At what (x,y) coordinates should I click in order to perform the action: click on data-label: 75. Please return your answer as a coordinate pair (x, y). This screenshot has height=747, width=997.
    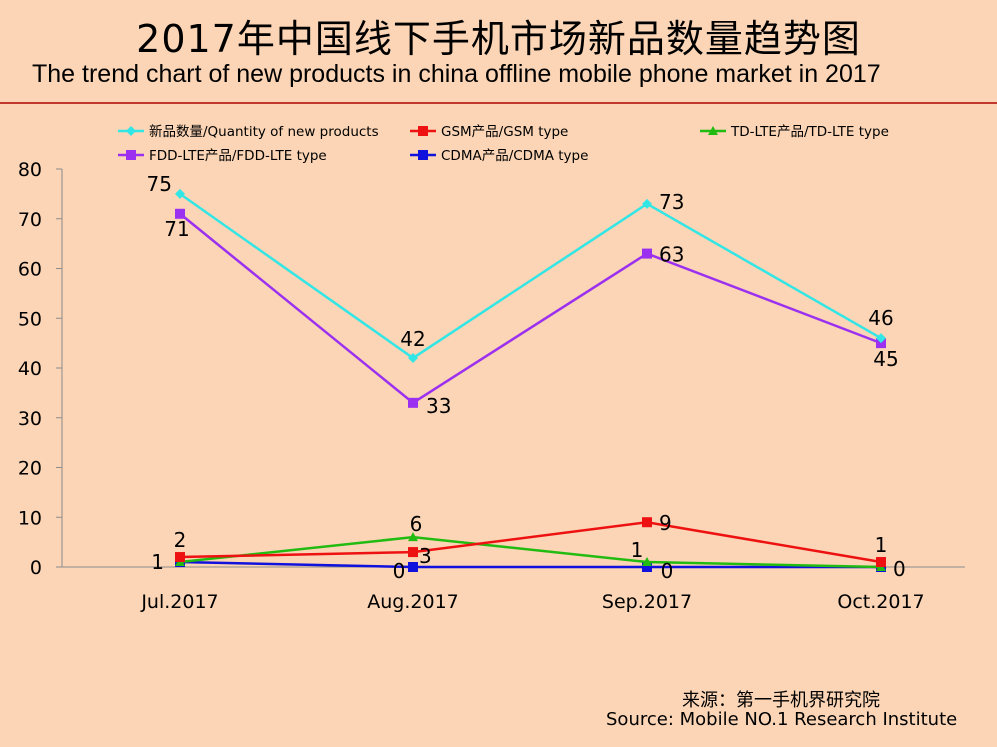
    Looking at the image, I should click on (159, 184).